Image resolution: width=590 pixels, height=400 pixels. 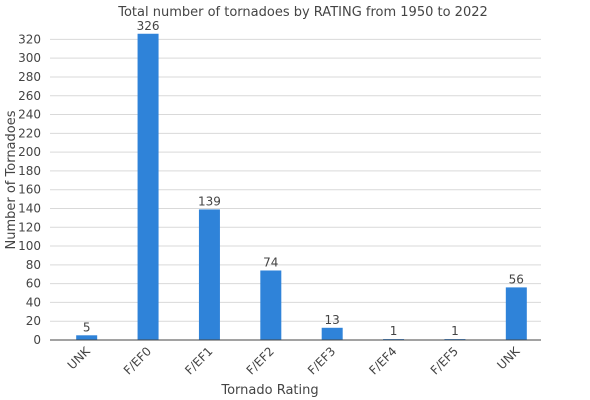 What do you see at coordinates (269, 390) in the screenshot?
I see `x-axis-label: Tornado Rating` at bounding box center [269, 390].